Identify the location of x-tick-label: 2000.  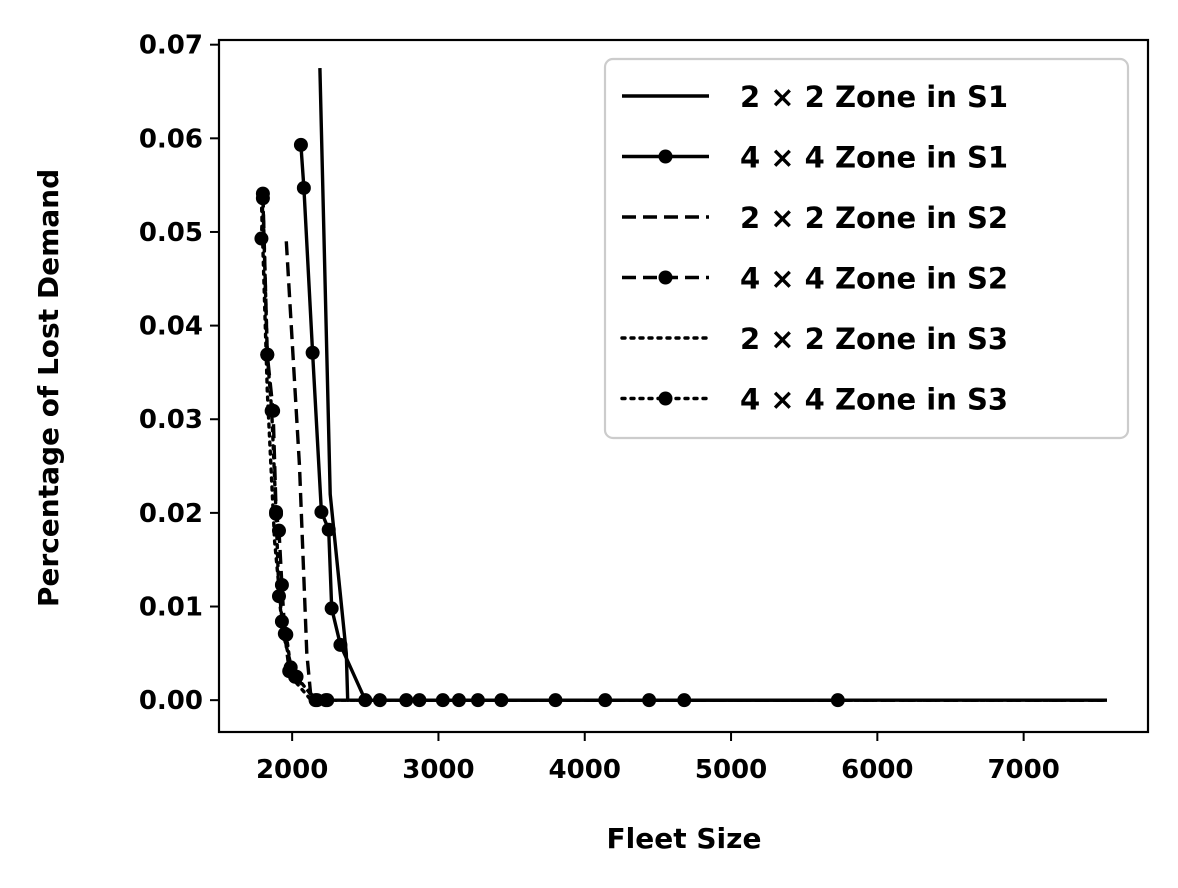
(292, 770).